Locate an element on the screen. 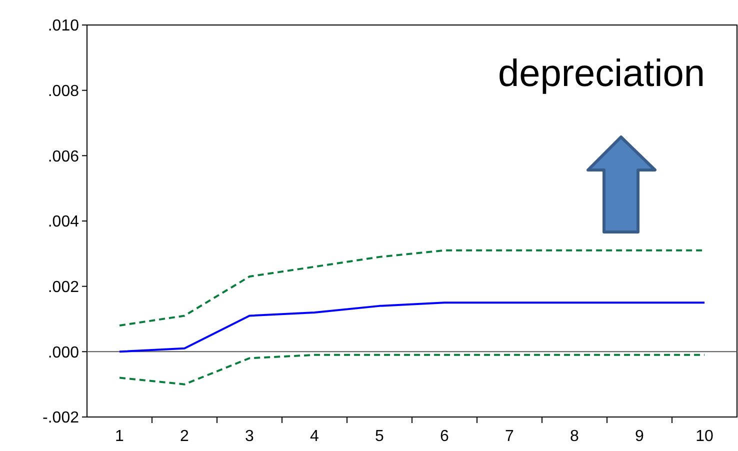 This screenshot has width=738, height=451. x-tick-label: 5 is located at coordinates (379, 436).